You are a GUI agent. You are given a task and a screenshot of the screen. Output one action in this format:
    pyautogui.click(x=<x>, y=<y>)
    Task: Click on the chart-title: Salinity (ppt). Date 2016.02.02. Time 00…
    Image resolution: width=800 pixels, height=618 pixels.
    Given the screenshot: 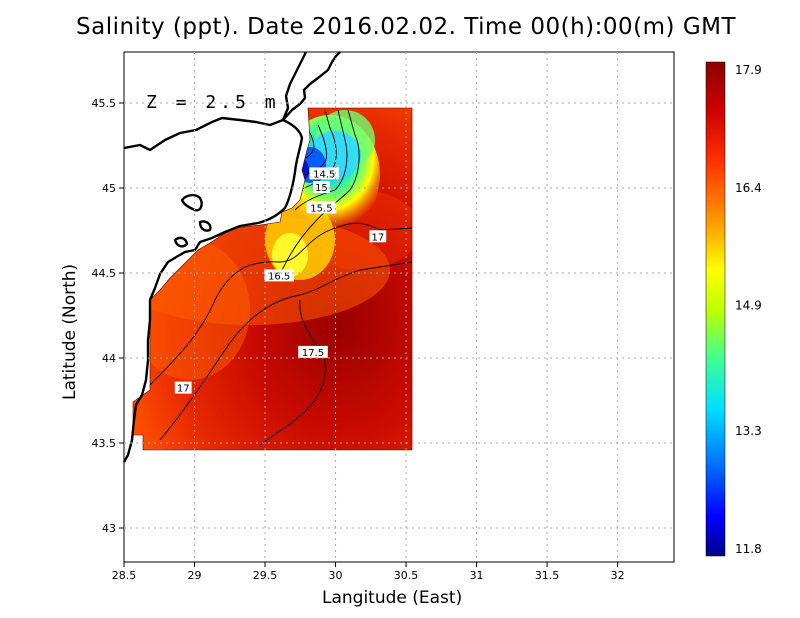 What is the action you would take?
    pyautogui.click(x=406, y=27)
    